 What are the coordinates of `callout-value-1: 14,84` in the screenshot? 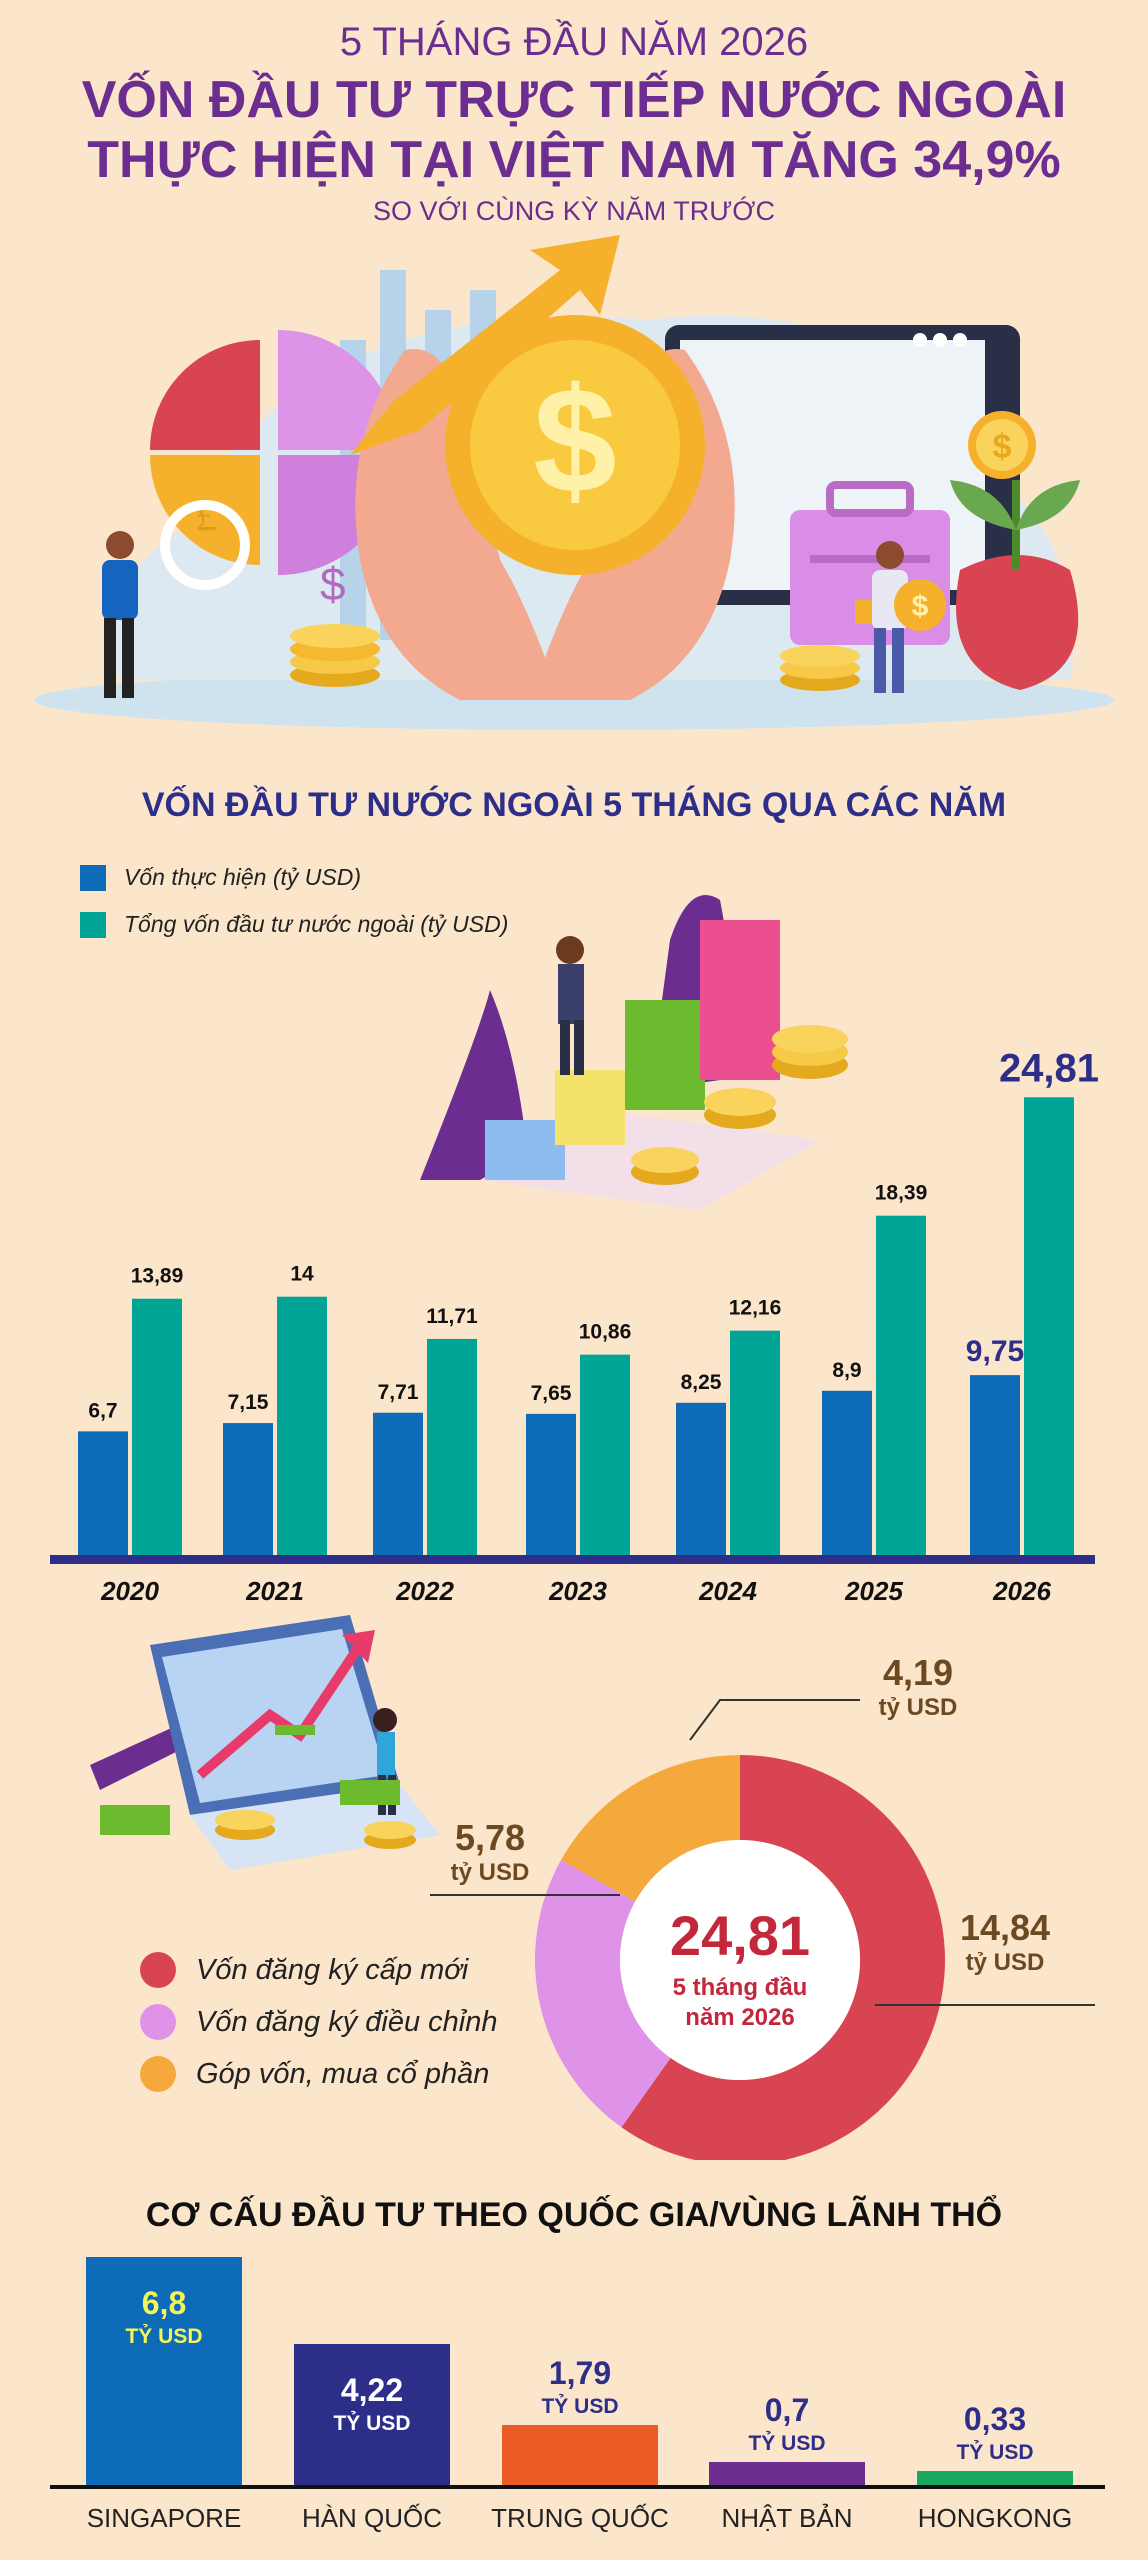 It's located at (1005, 1927).